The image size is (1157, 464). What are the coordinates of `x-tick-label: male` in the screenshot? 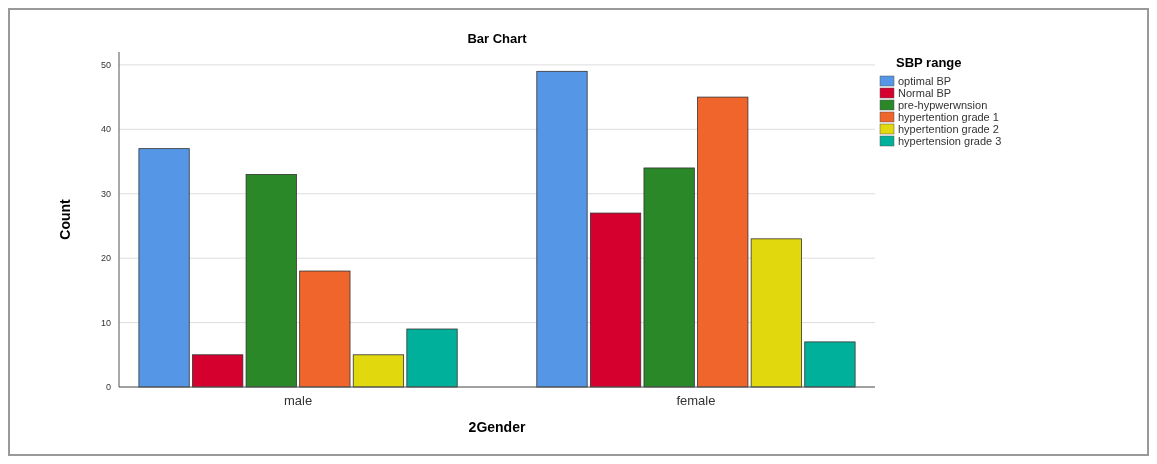 It's located at (298, 400).